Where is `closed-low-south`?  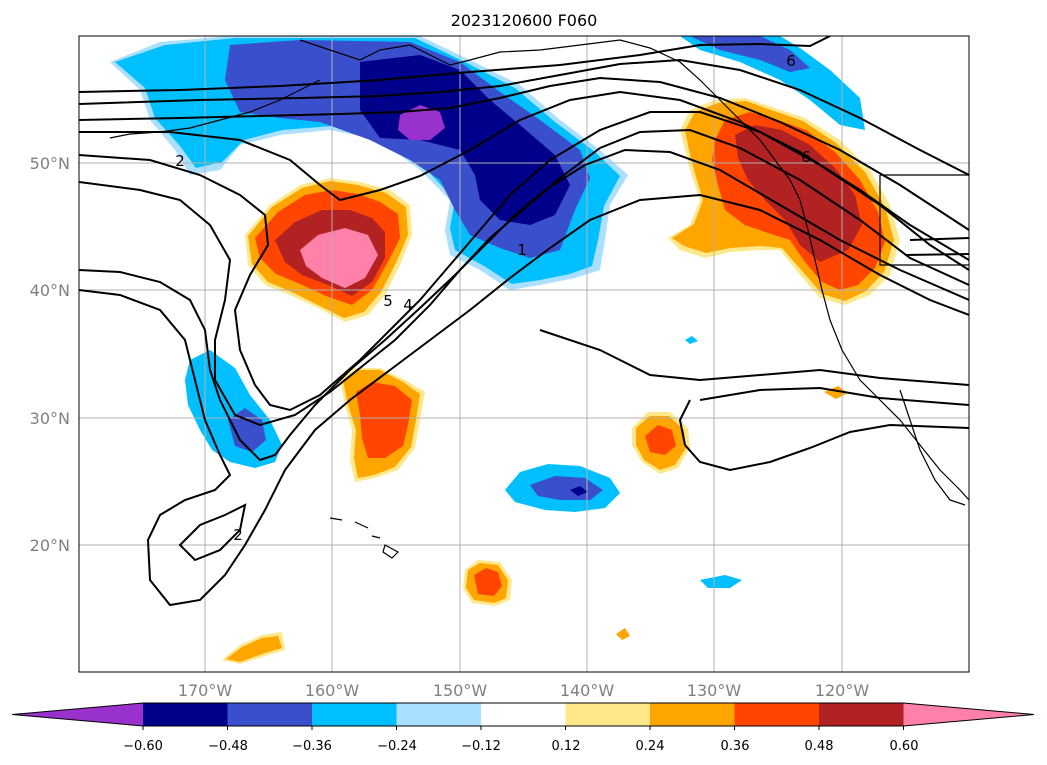 closed-low-south is located at coordinates (212, 532).